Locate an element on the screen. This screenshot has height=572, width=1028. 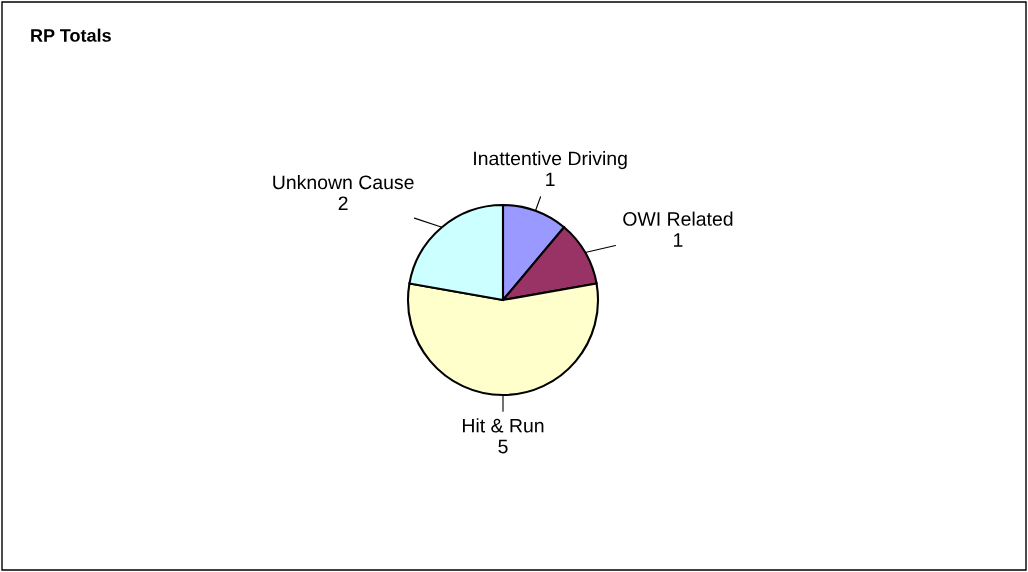
data-label: 5 is located at coordinates (503, 446).